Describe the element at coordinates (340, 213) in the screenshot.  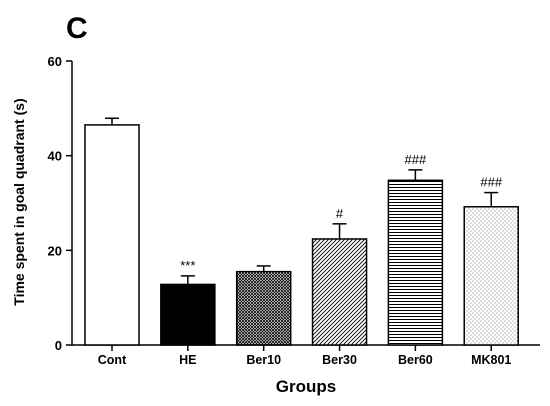
I see `significance-label: #` at that location.